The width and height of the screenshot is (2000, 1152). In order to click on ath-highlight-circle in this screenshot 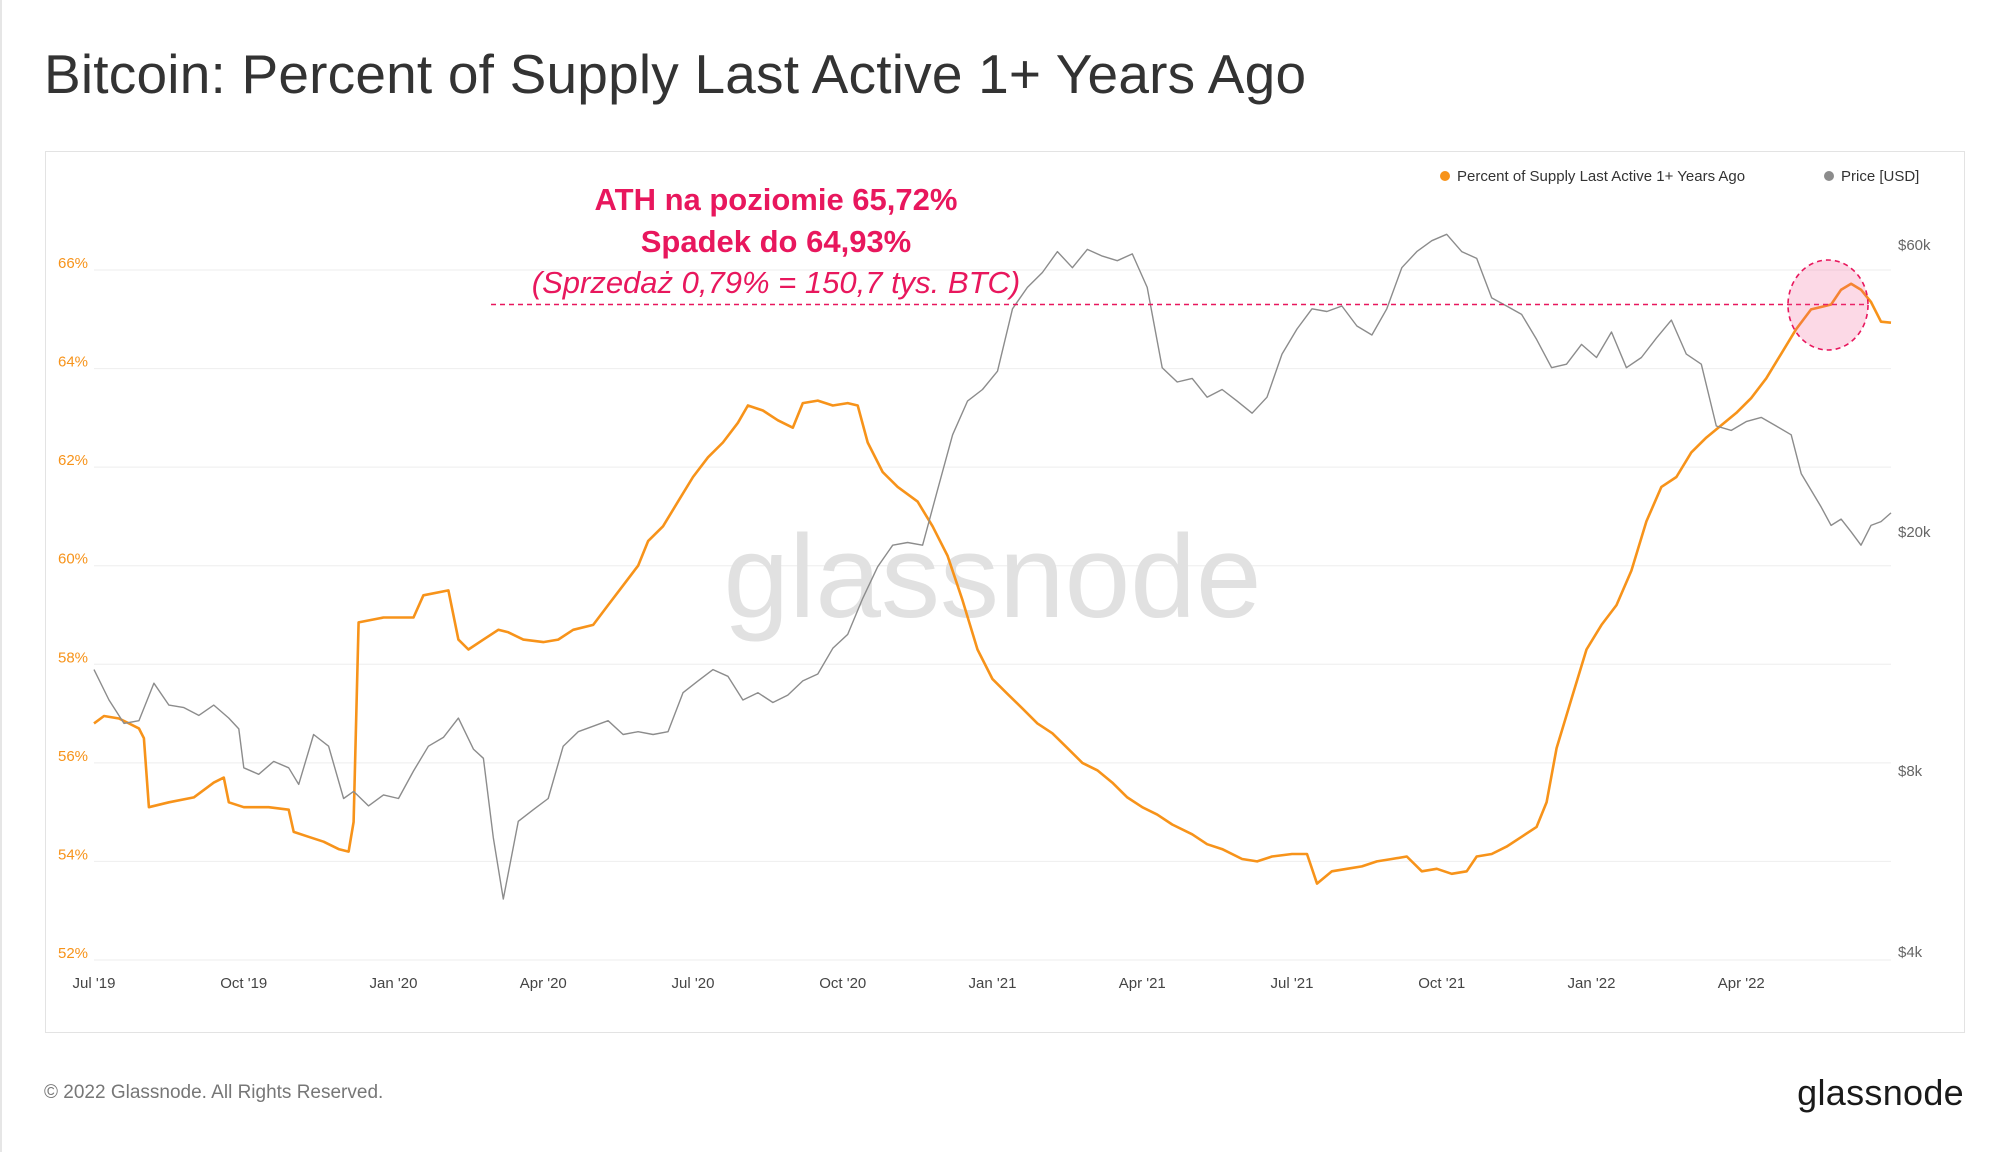, I will do `click(1828, 305)`.